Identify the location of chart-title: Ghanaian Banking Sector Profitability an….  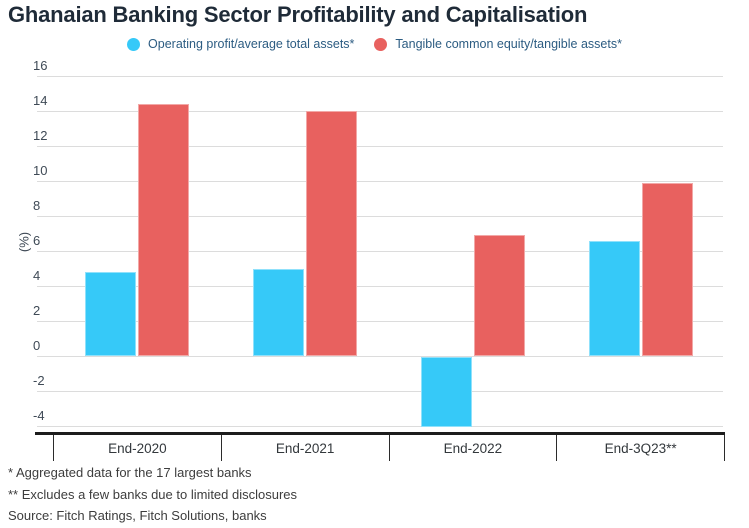
(298, 14).